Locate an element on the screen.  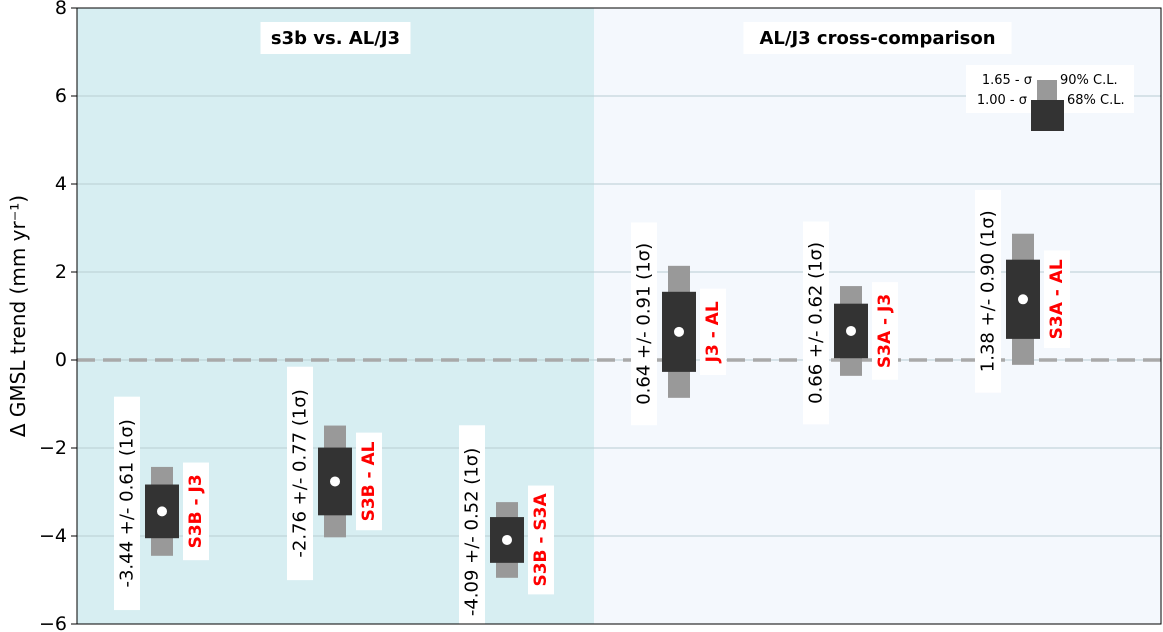
legend-label-cl-90: 90% C.L. is located at coordinates (1089, 80).